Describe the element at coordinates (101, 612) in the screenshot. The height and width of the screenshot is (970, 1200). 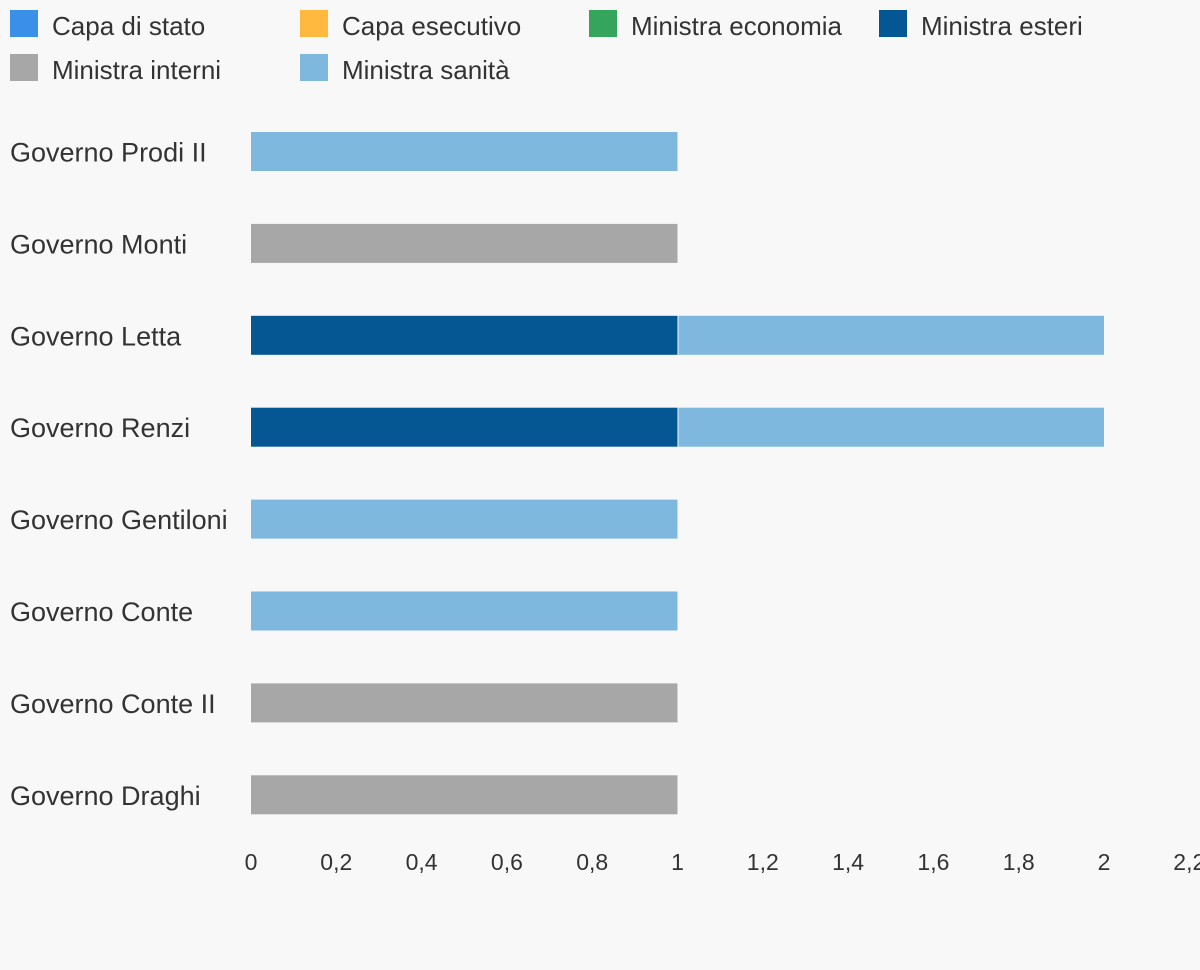
I see `category-label: Governo Conte` at that location.